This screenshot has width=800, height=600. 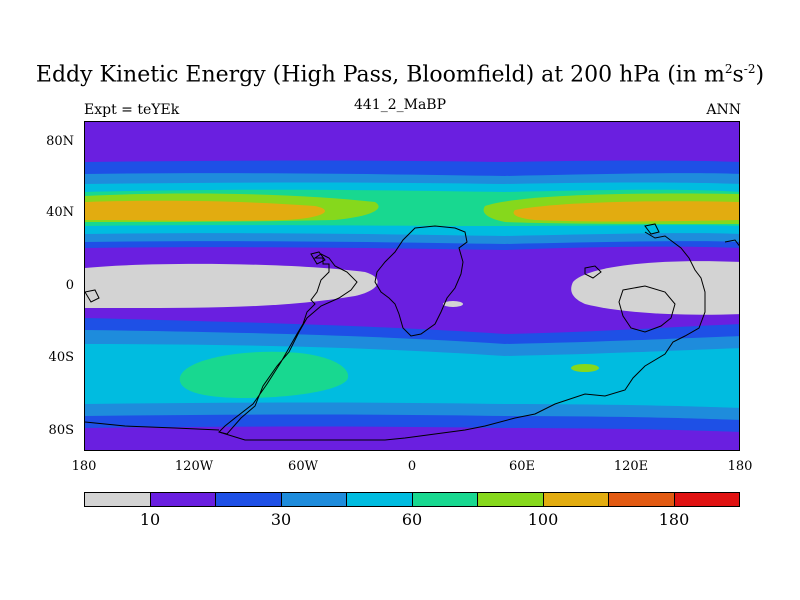 What do you see at coordinates (400, 105) in the screenshot?
I see `case-label: 441_2_MaBP` at bounding box center [400, 105].